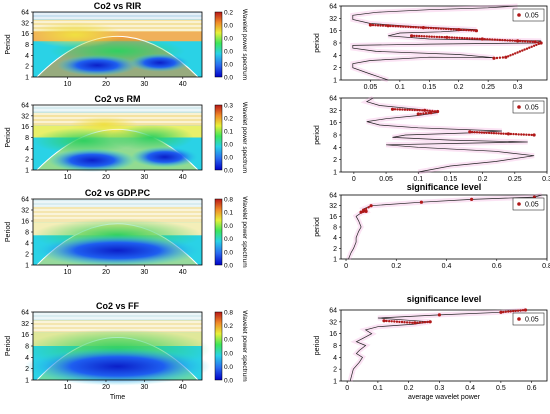 This screenshot has width=550, height=414. Describe the element at coordinates (488, 87) in the screenshot. I see `x-tick-label: 0.25` at that location.